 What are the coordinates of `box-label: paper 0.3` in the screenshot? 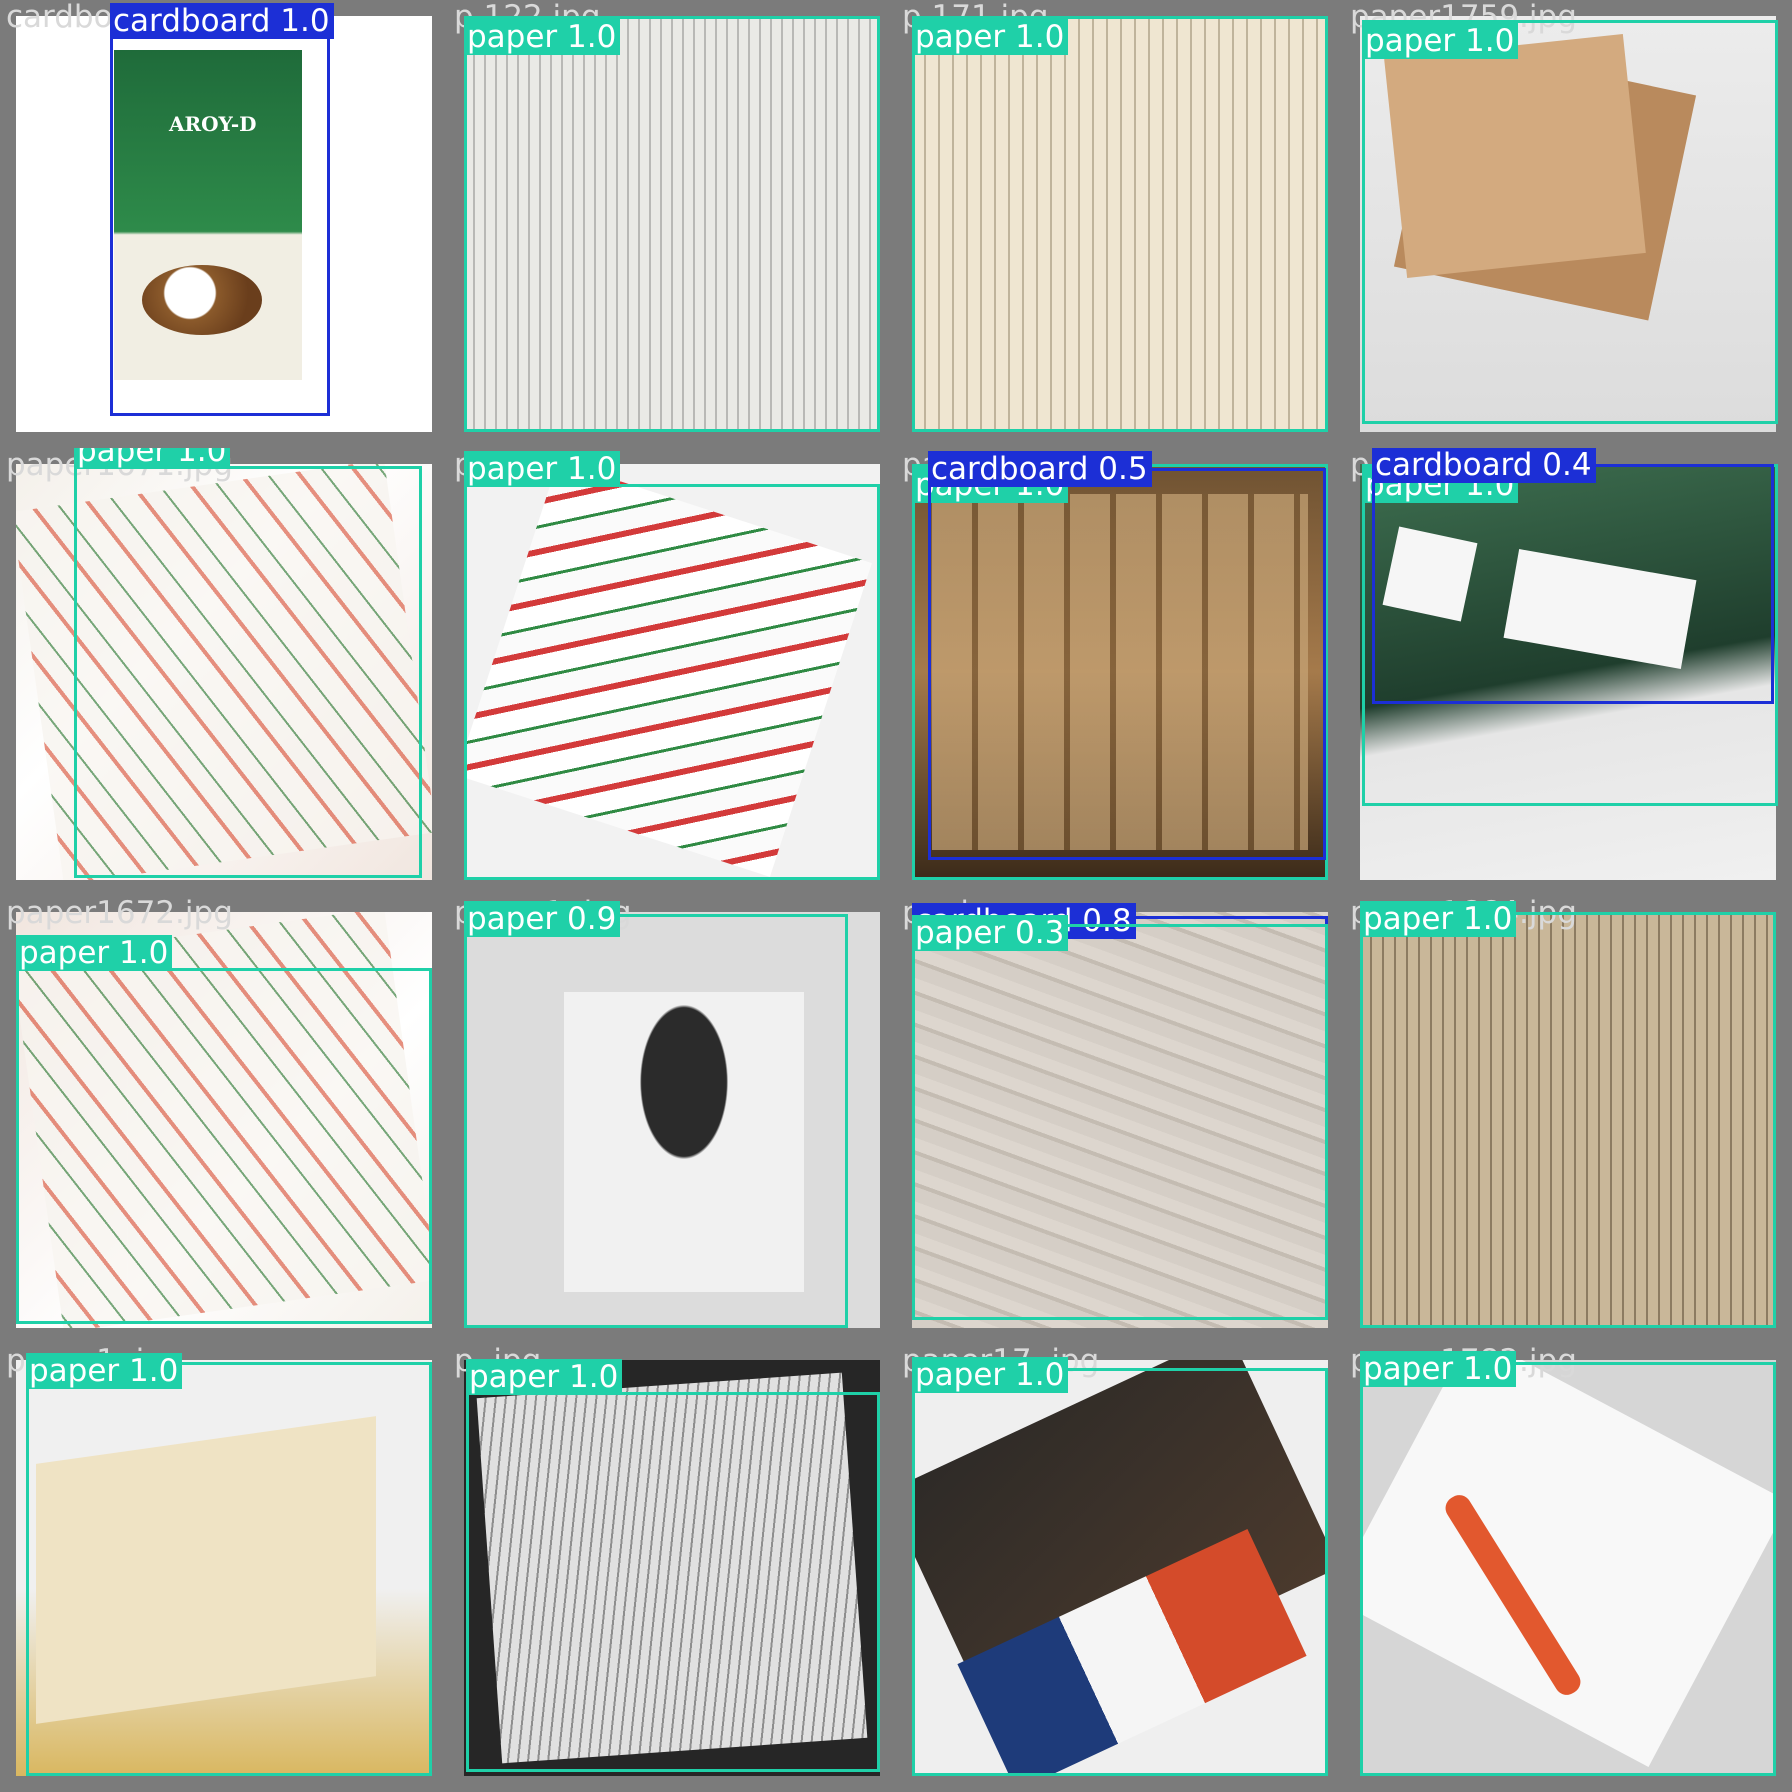 It's located at (990, 933).